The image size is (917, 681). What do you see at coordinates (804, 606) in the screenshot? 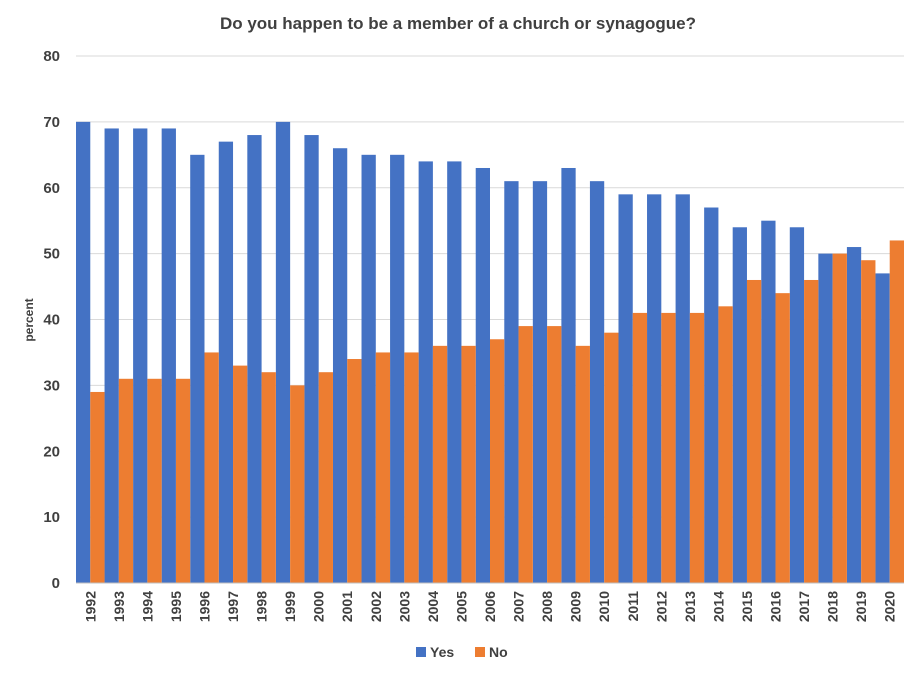
I see `x-tick-label: 2017` at bounding box center [804, 606].